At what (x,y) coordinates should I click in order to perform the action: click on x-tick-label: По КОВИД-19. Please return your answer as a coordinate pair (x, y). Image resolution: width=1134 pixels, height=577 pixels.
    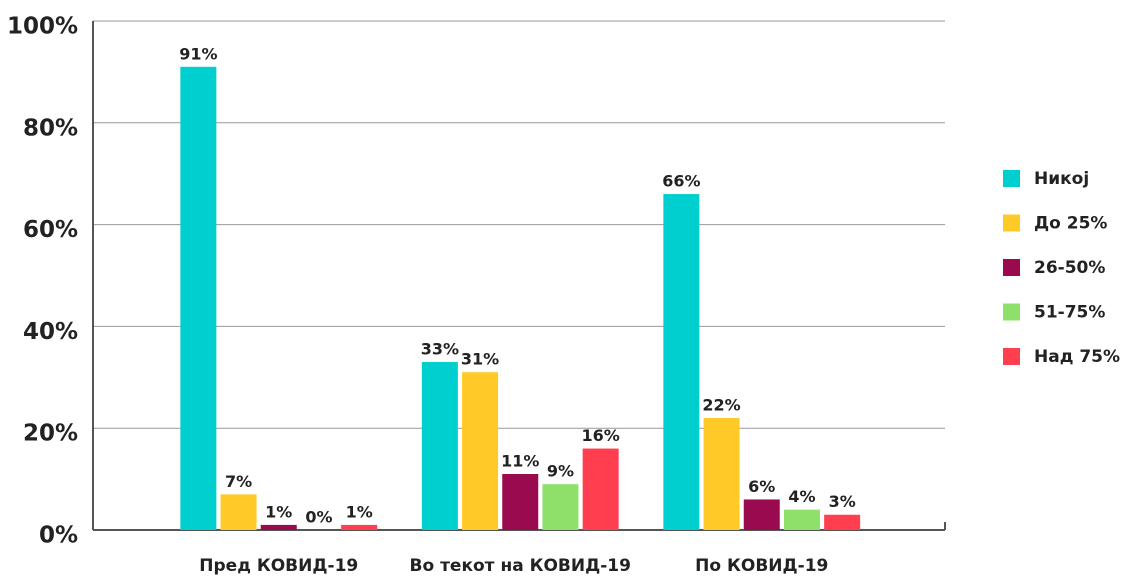
    Looking at the image, I should click on (761, 566).